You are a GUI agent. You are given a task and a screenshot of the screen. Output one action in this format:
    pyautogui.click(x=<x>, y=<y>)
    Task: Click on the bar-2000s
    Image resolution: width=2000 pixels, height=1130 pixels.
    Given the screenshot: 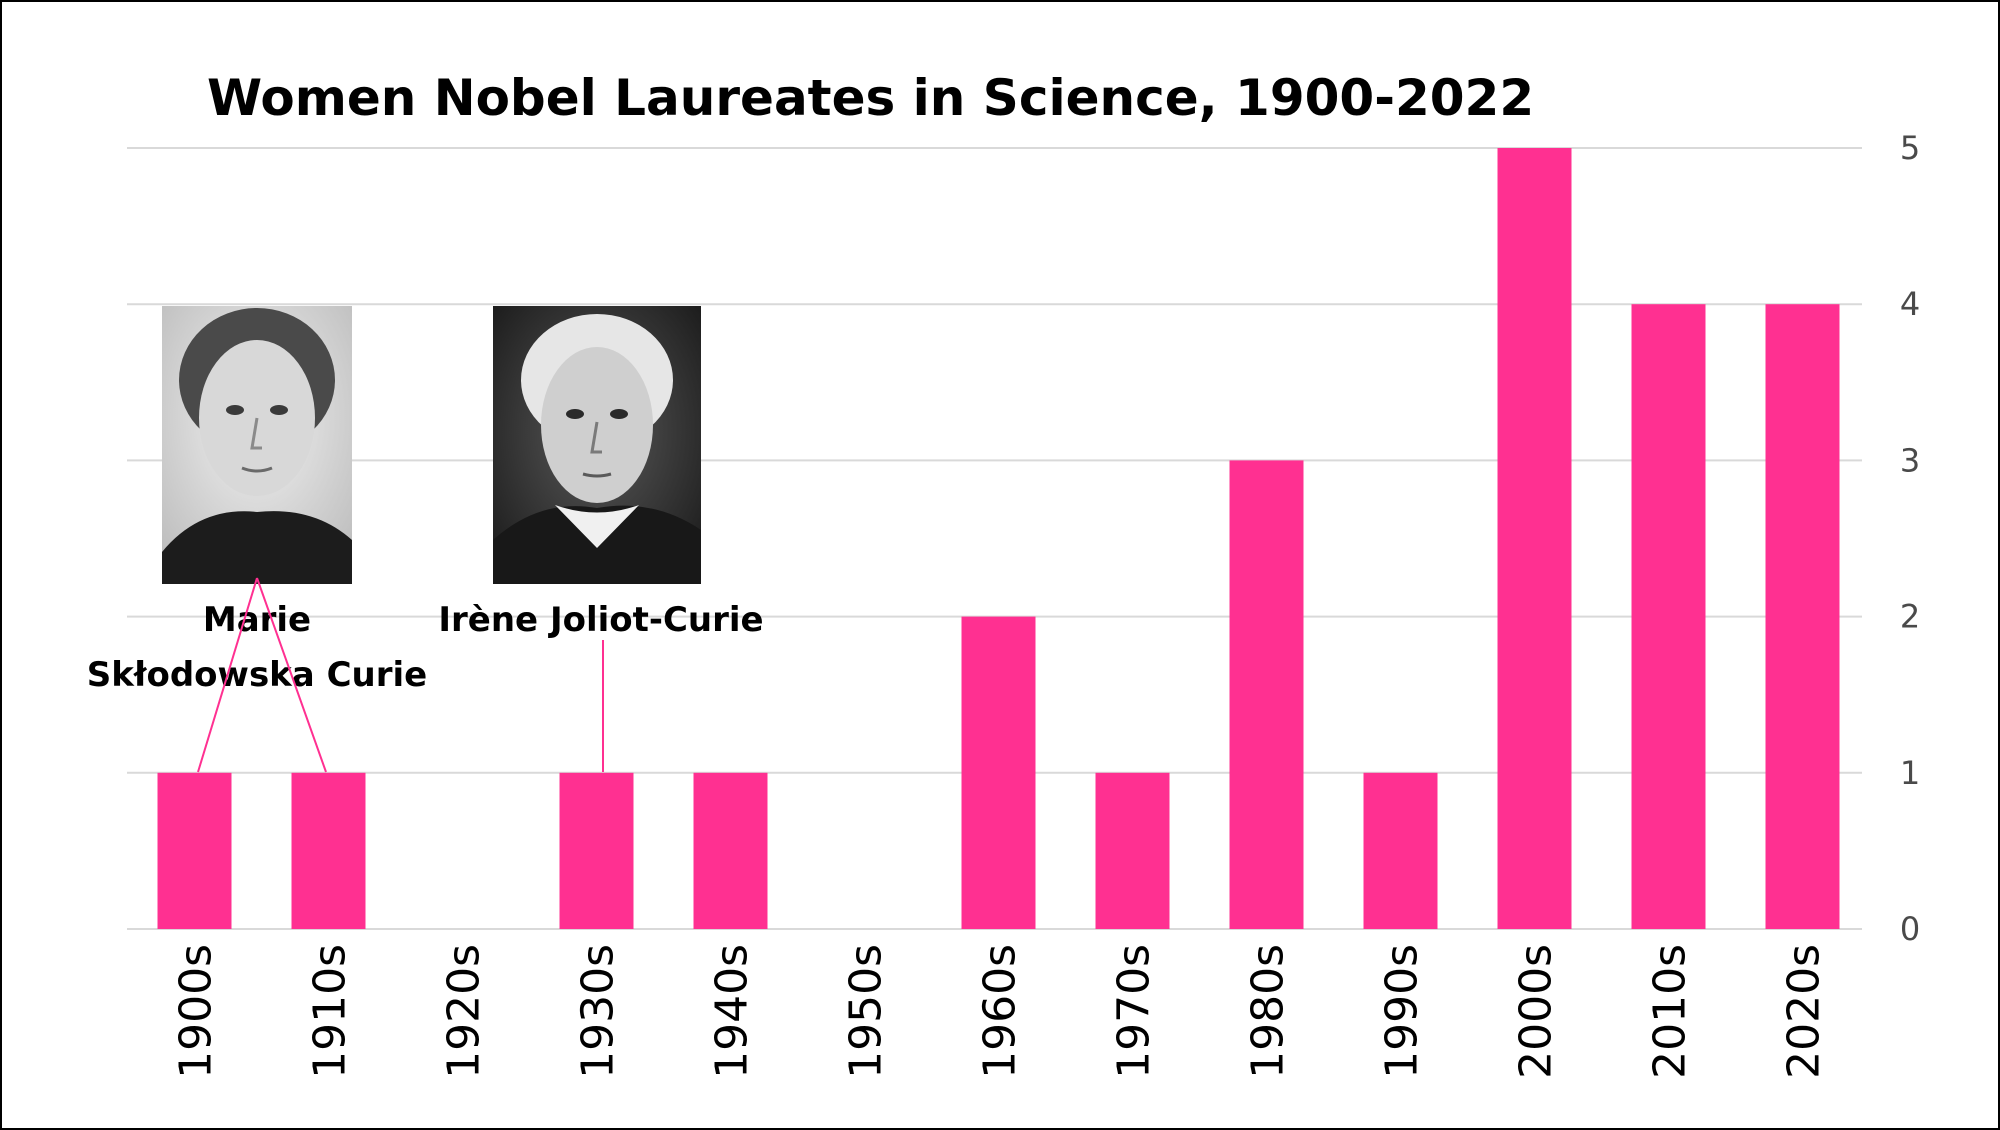 What is the action you would take?
    pyautogui.click(x=1534, y=538)
    